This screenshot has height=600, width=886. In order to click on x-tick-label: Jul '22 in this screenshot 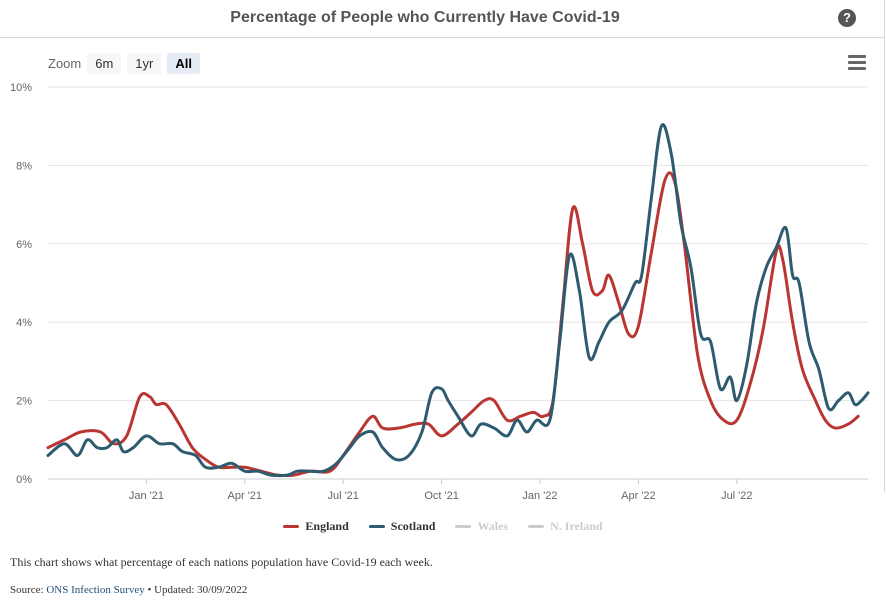, I will do `click(736, 496)`.